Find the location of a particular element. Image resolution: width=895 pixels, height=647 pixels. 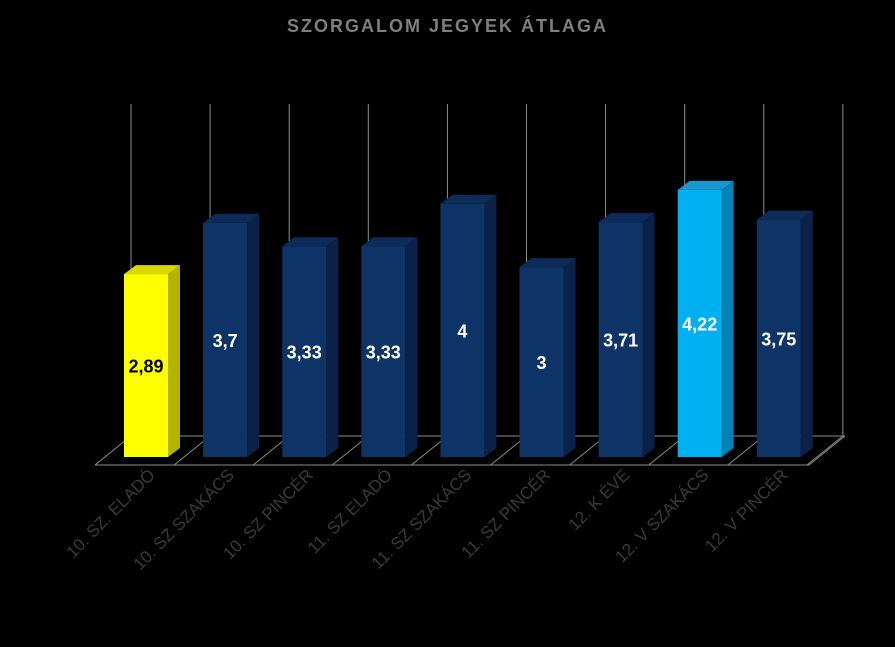

data-label: 3,75 is located at coordinates (778, 339).